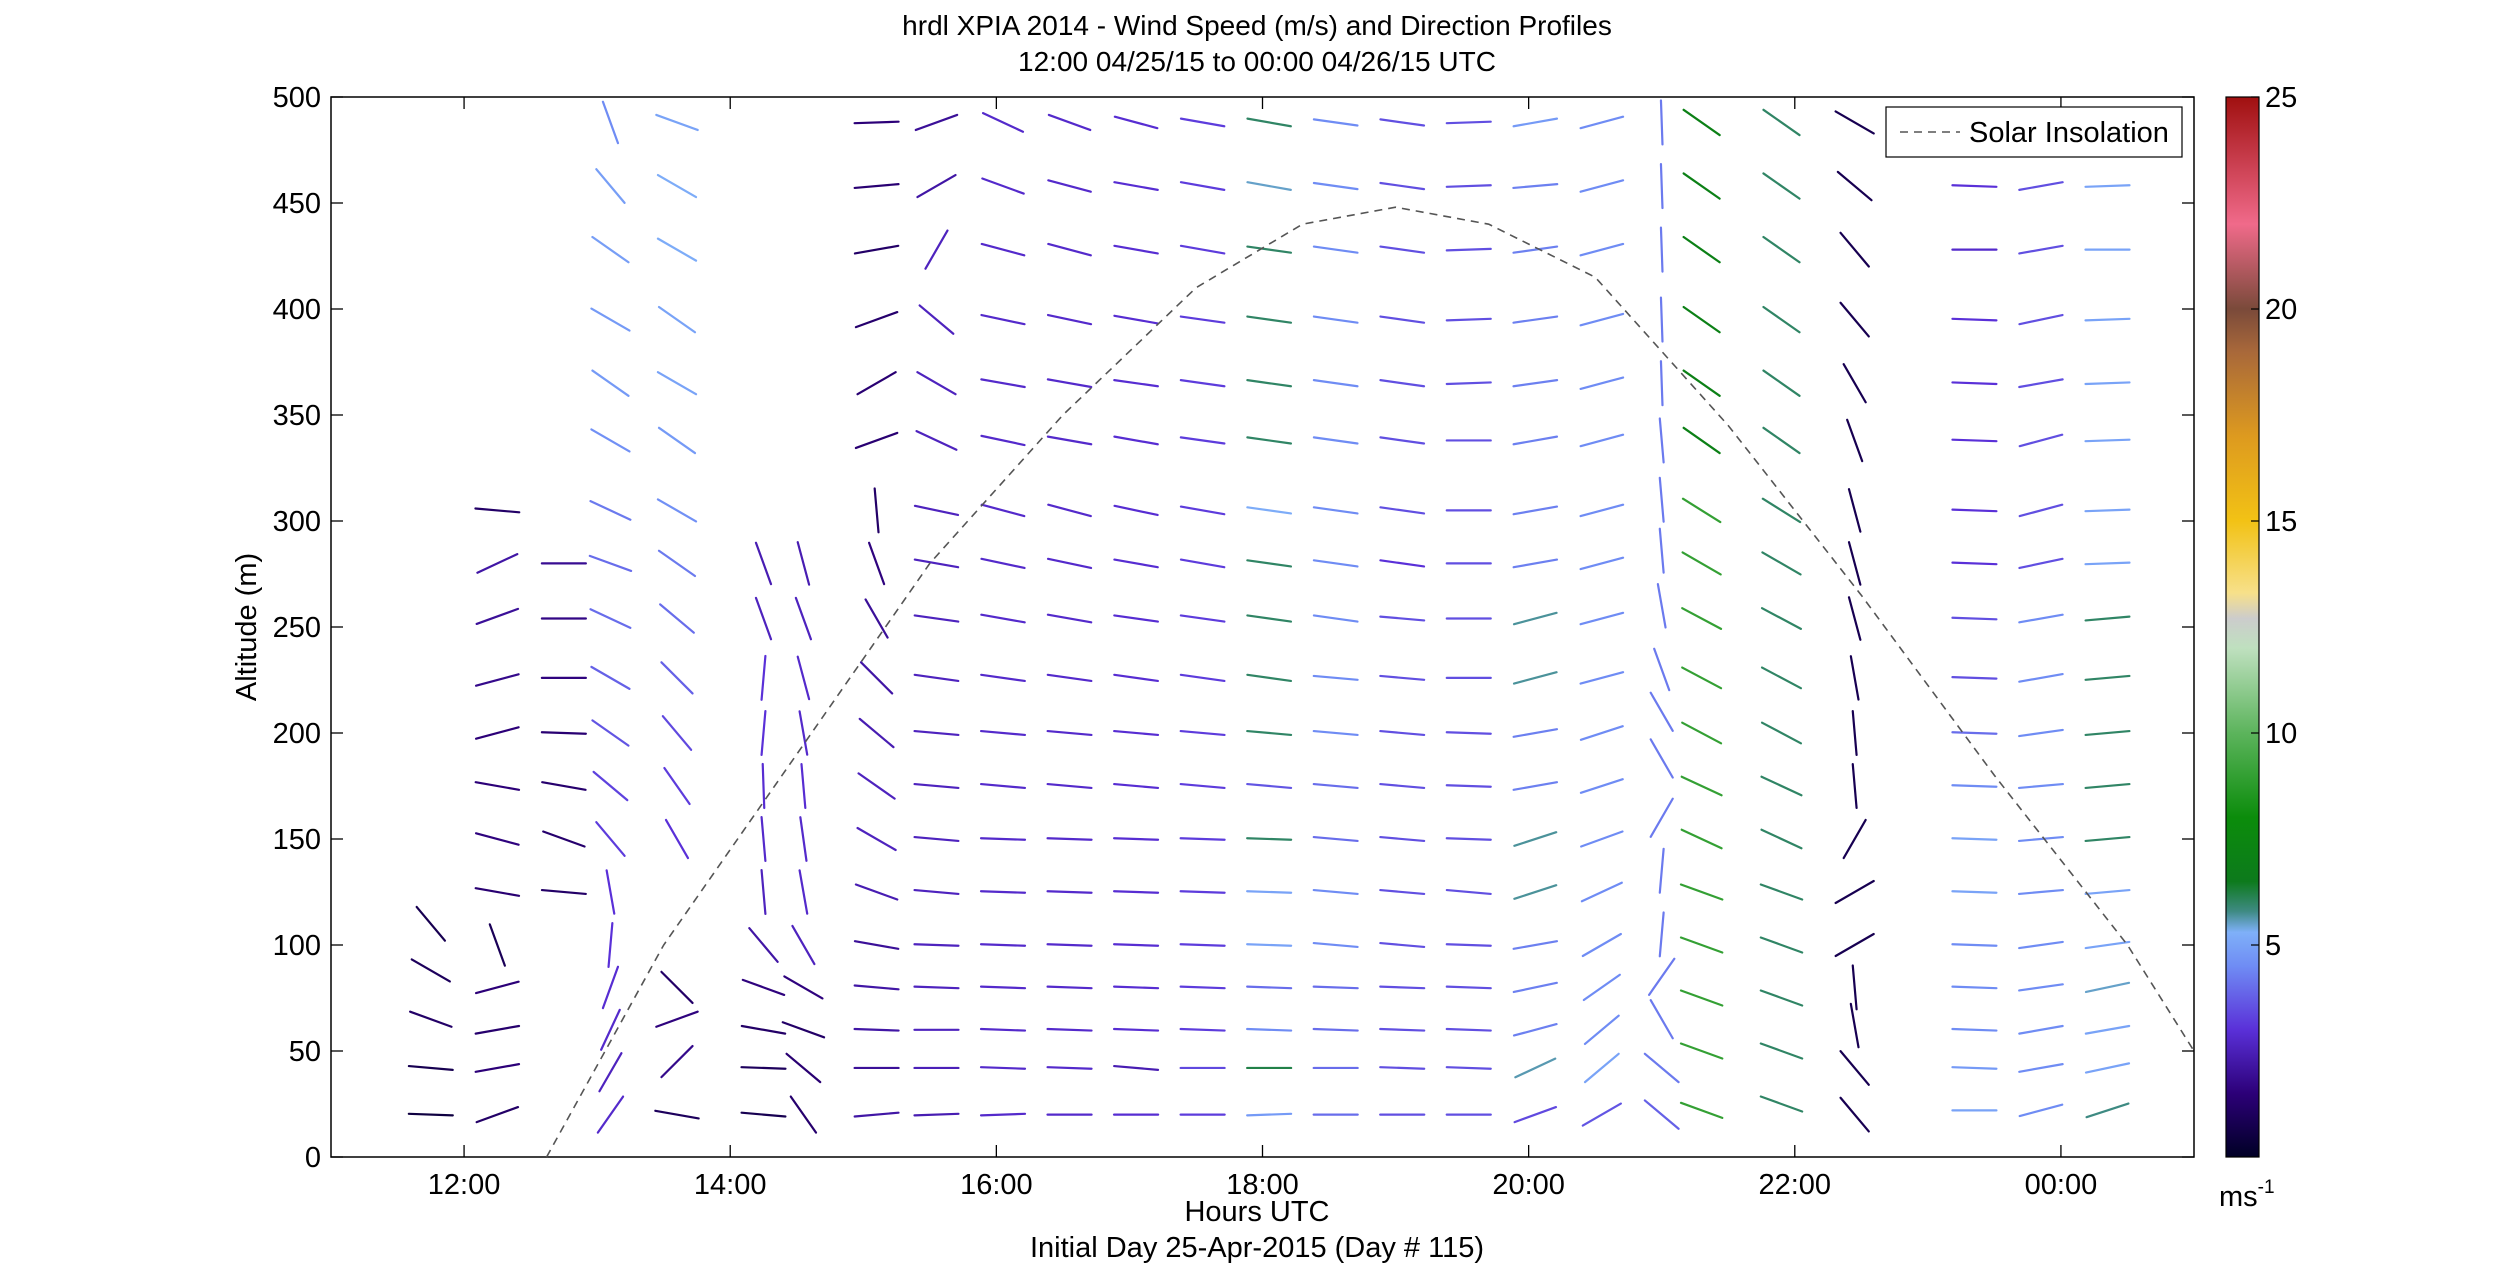 This screenshot has height=1282, width=2515. What do you see at coordinates (297, 522) in the screenshot?
I see `y-tick-label: 300` at bounding box center [297, 522].